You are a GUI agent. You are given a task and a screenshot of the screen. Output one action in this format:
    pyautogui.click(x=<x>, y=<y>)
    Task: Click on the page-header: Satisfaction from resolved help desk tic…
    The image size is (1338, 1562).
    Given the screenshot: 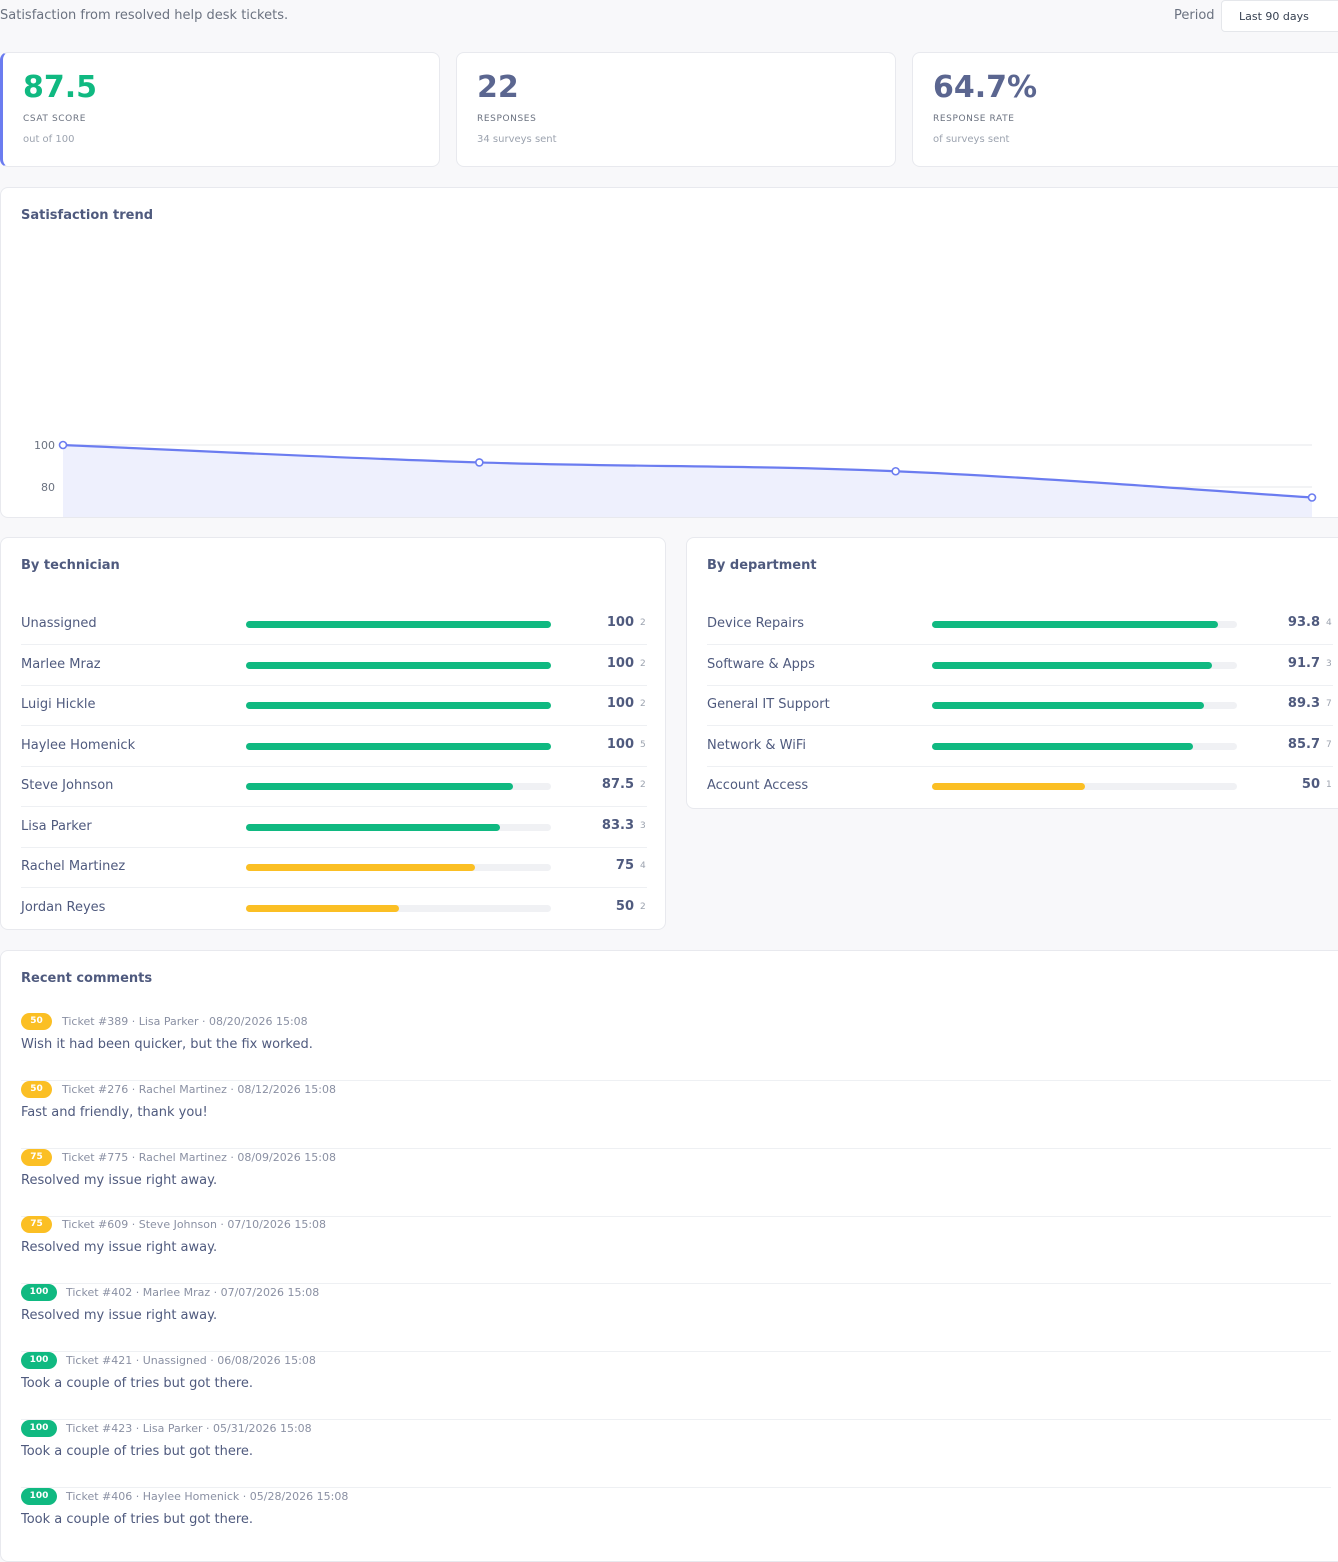 What is the action you would take?
    pyautogui.click(x=669, y=17)
    